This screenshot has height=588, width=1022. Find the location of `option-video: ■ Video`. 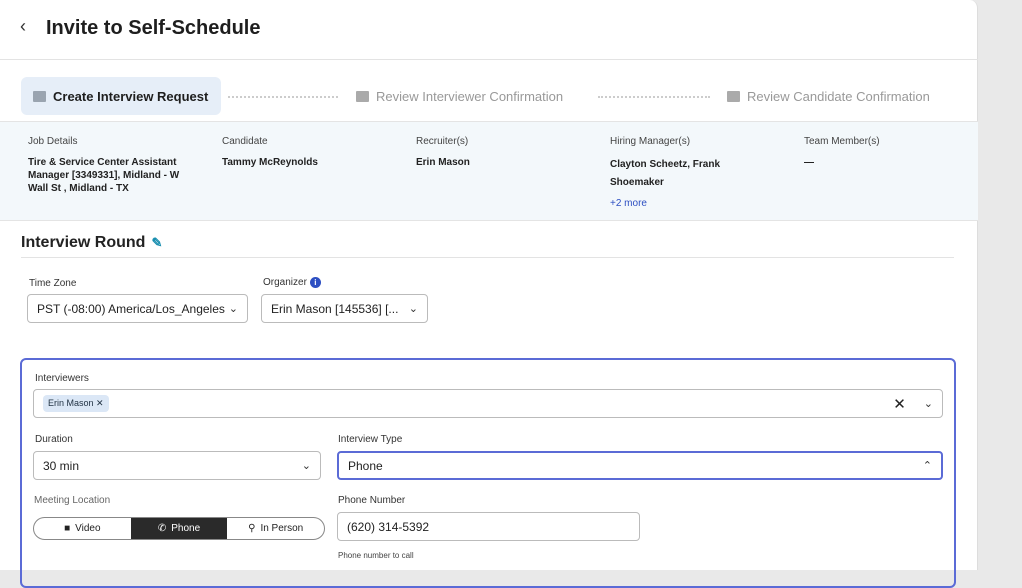

option-video: ■ Video is located at coordinates (82, 528).